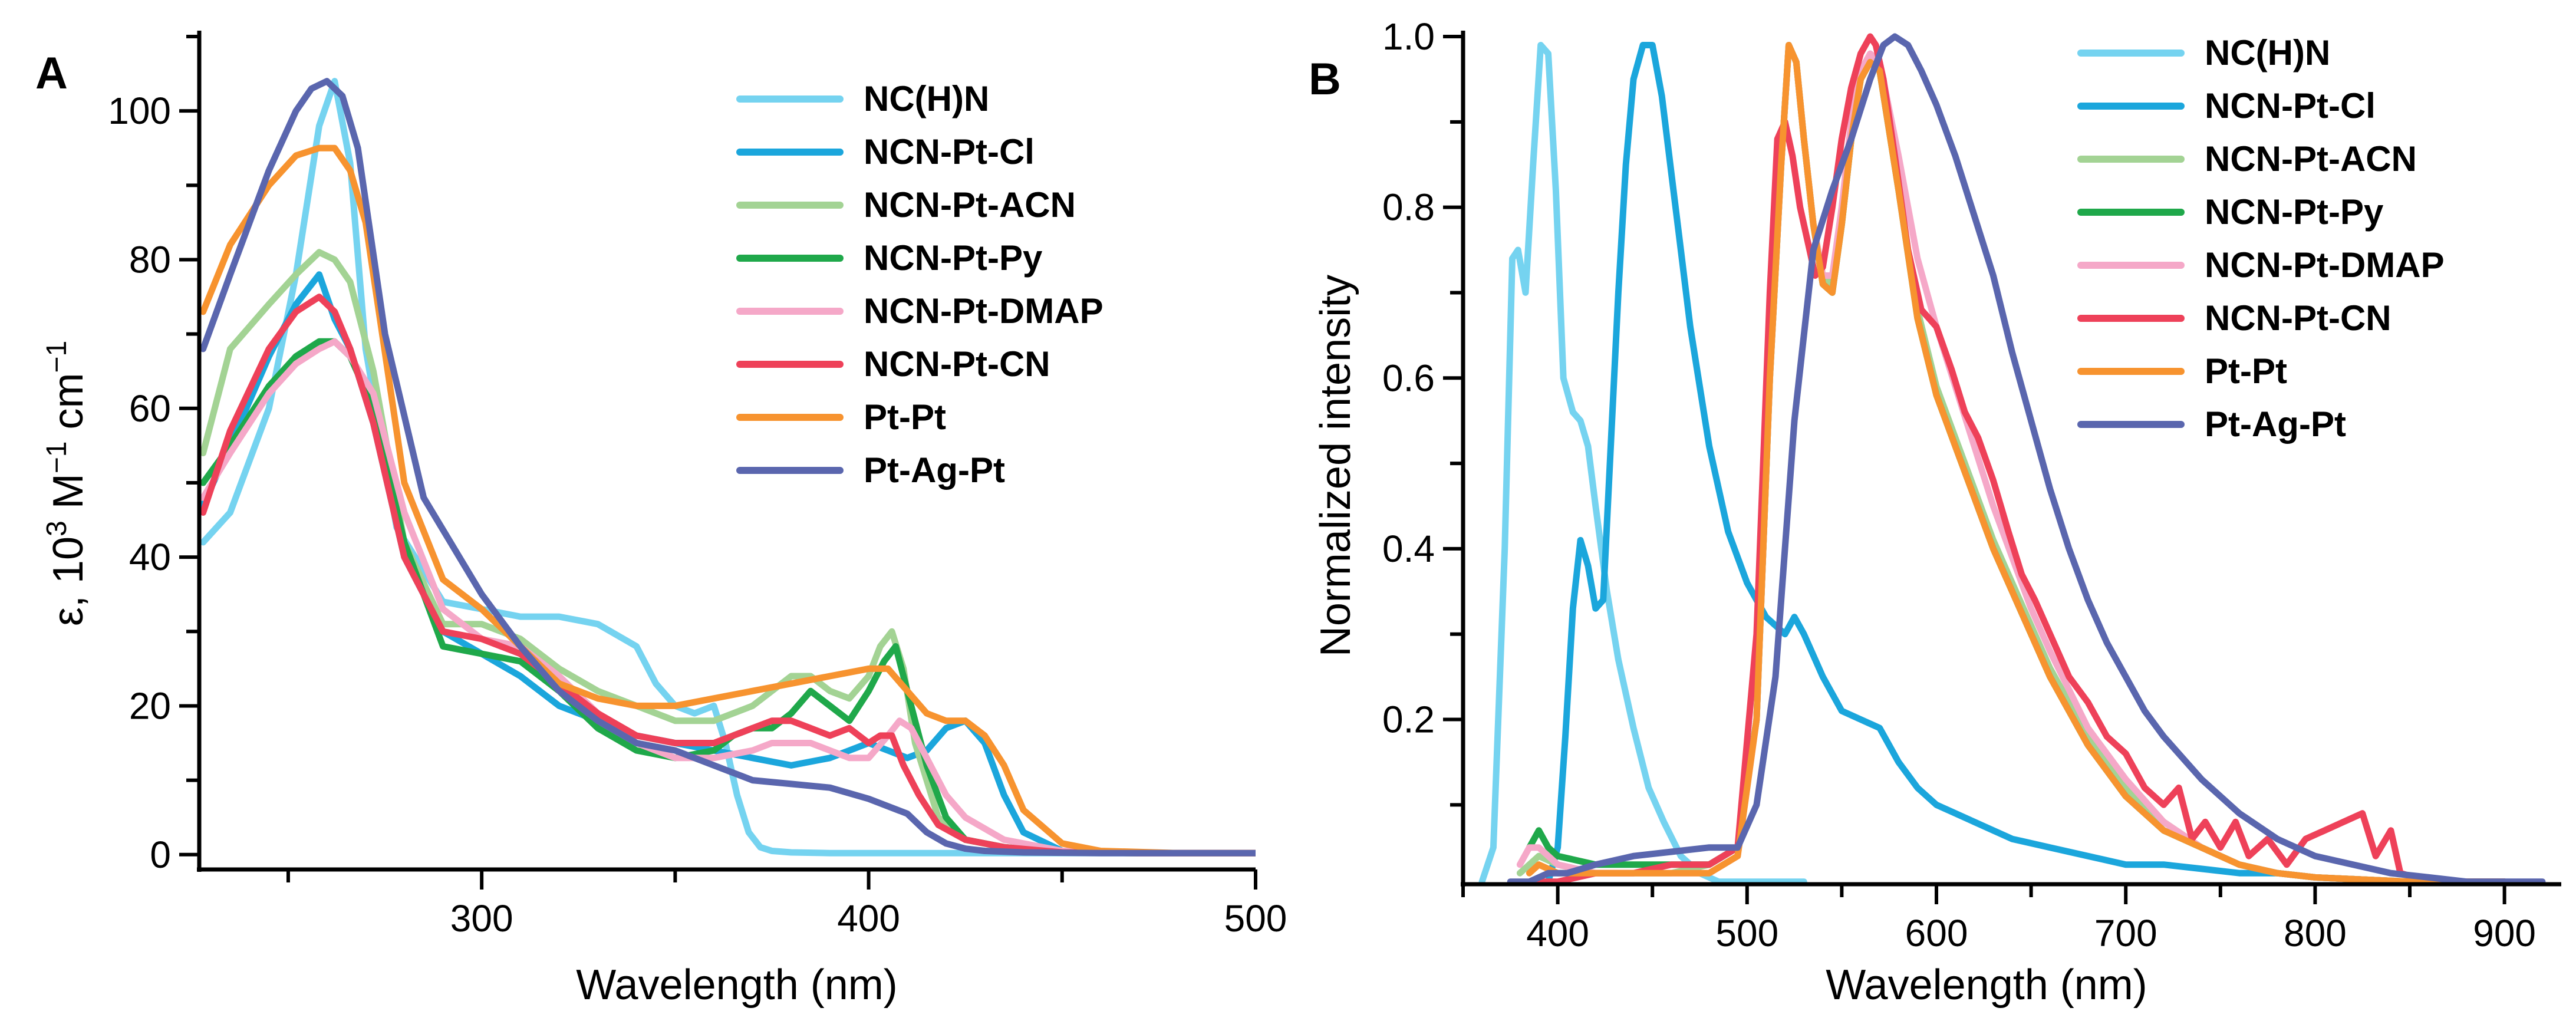 Image resolution: width=2576 pixels, height=1031 pixels. What do you see at coordinates (737, 985) in the screenshot?
I see `panel-a-x-axis-title: Wavelength (nm)` at bounding box center [737, 985].